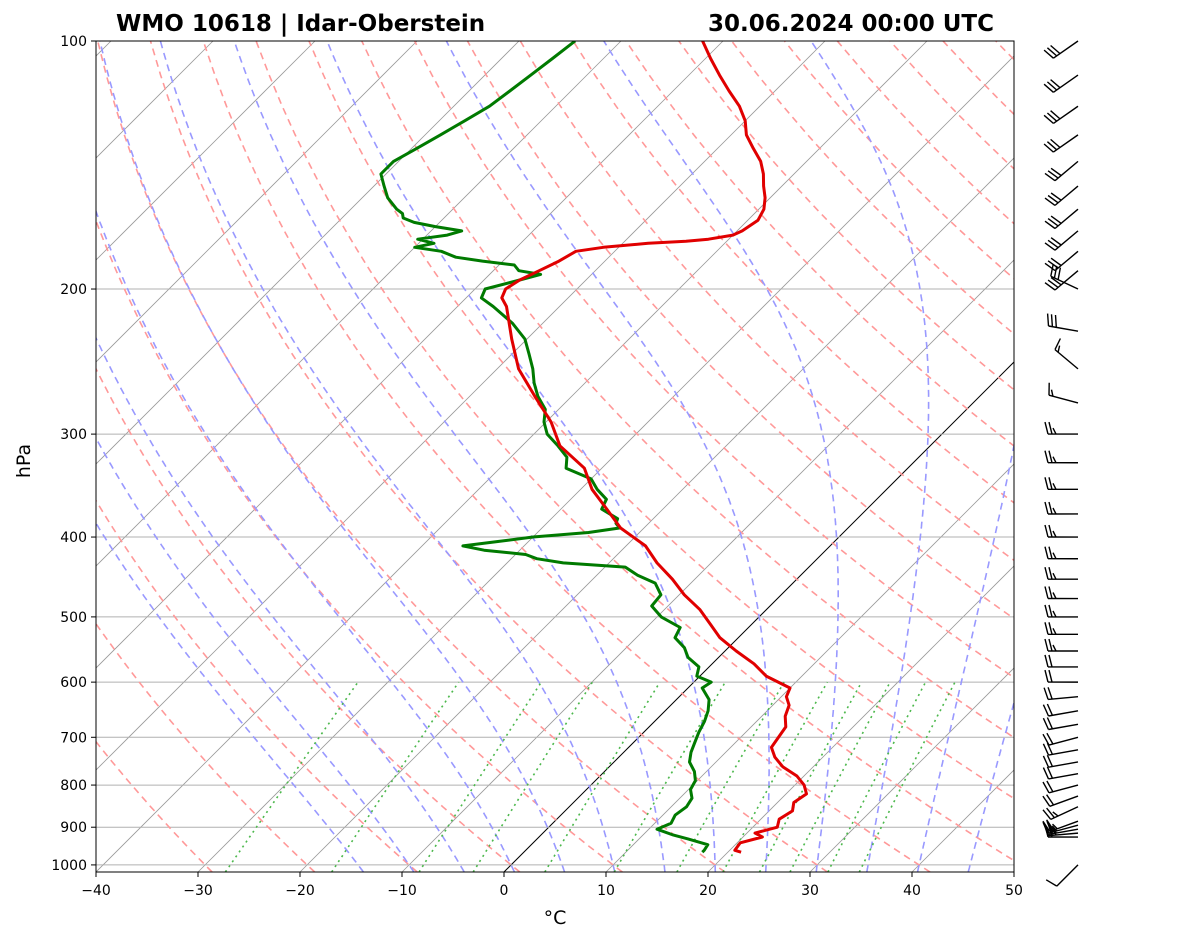  Describe the element at coordinates (73, 42) in the screenshot. I see `y-tick-label: 100` at that location.